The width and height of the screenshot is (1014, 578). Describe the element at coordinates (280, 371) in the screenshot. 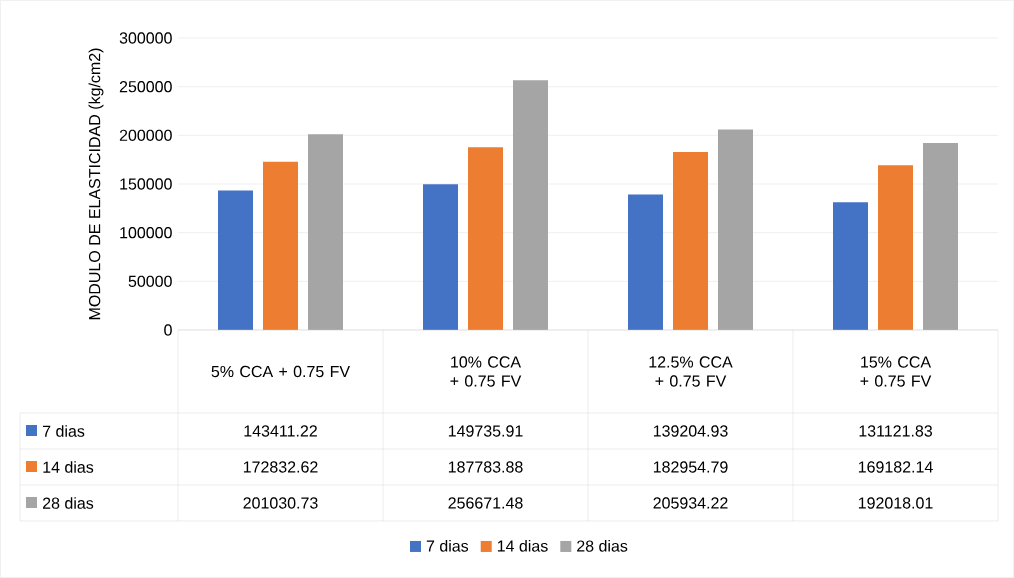

I see `x-tick-label: 5% CCA + 0.75 FV` at that location.